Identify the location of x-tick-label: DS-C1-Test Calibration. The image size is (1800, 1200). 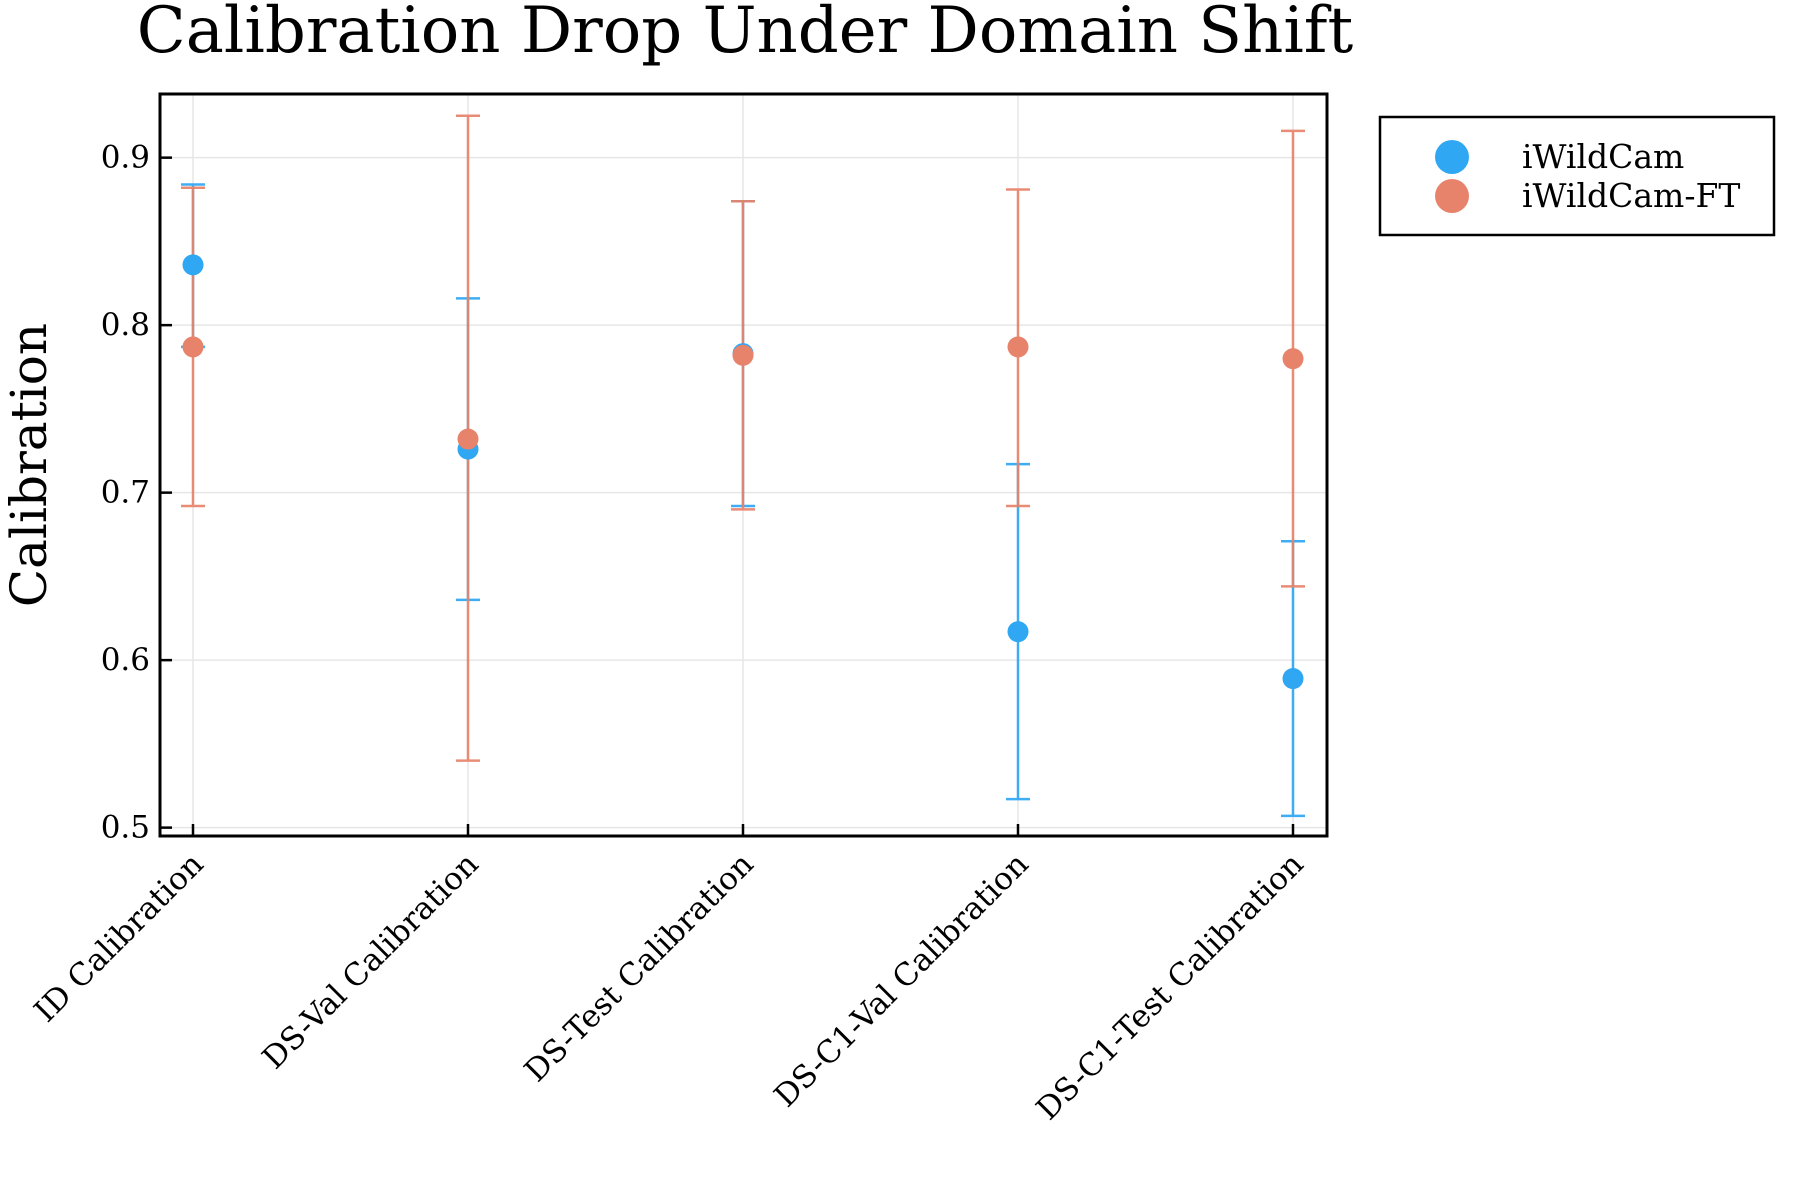
(1170, 986).